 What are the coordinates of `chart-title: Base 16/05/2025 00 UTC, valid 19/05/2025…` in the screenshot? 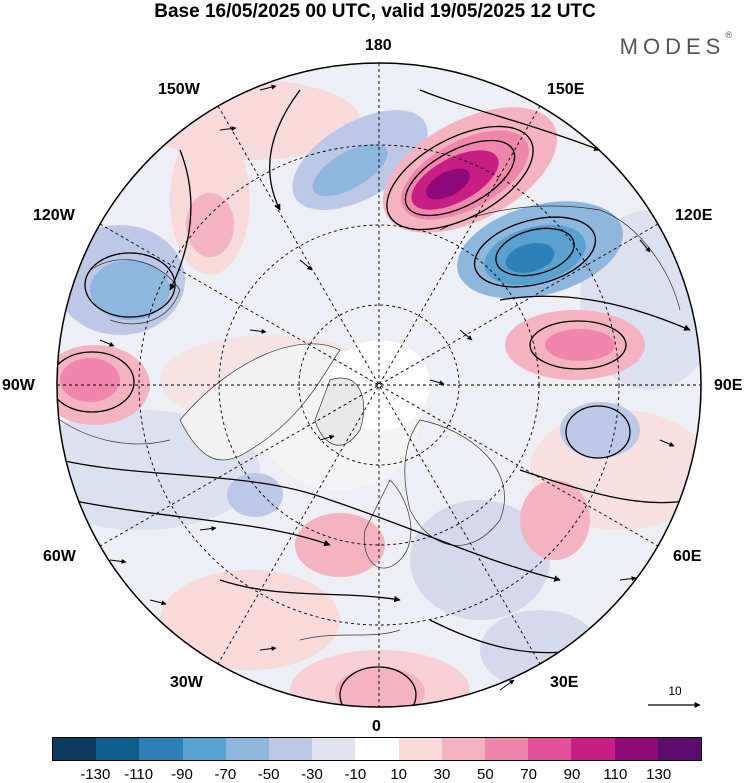 It's located at (375, 11).